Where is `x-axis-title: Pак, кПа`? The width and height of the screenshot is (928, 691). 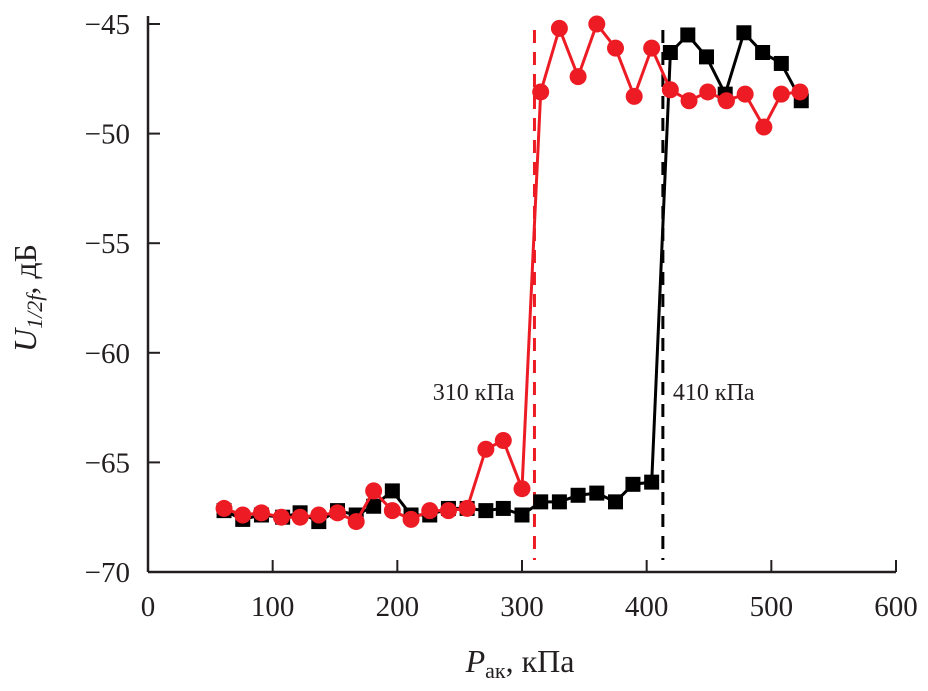
x-axis-title: Pак, кПа is located at coordinates (520, 663).